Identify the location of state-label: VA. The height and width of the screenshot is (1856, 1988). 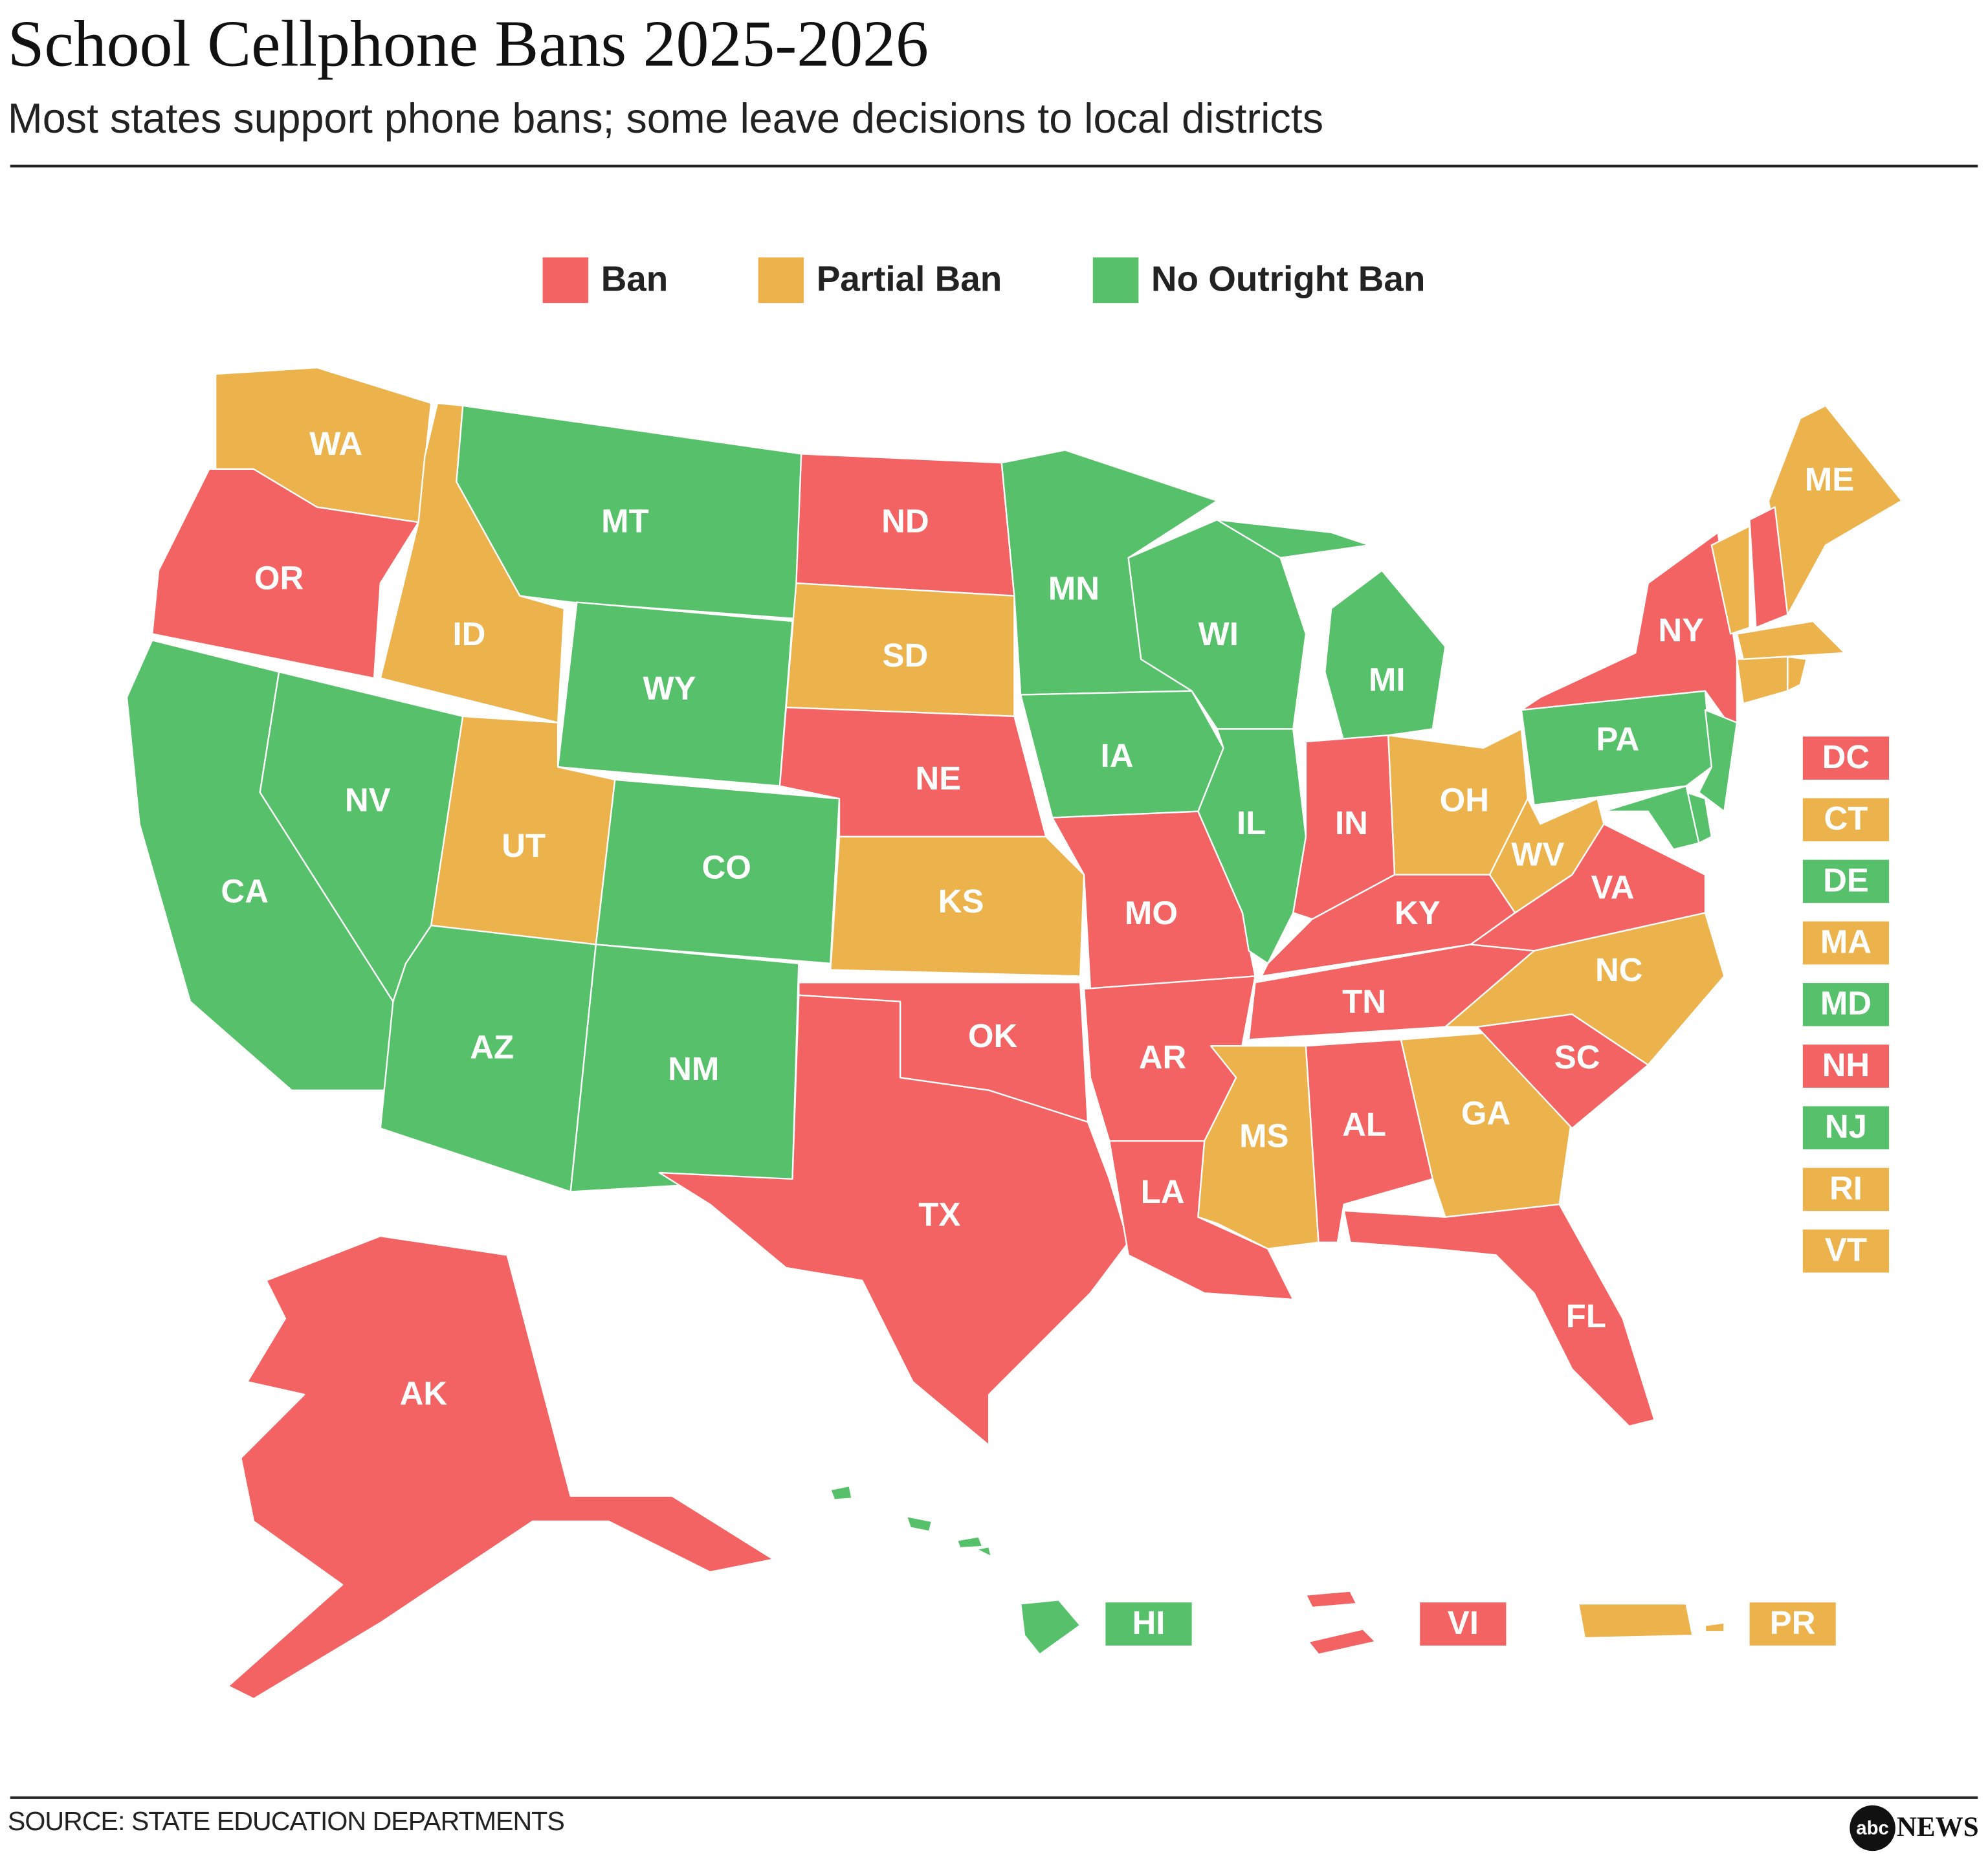
(1613, 888).